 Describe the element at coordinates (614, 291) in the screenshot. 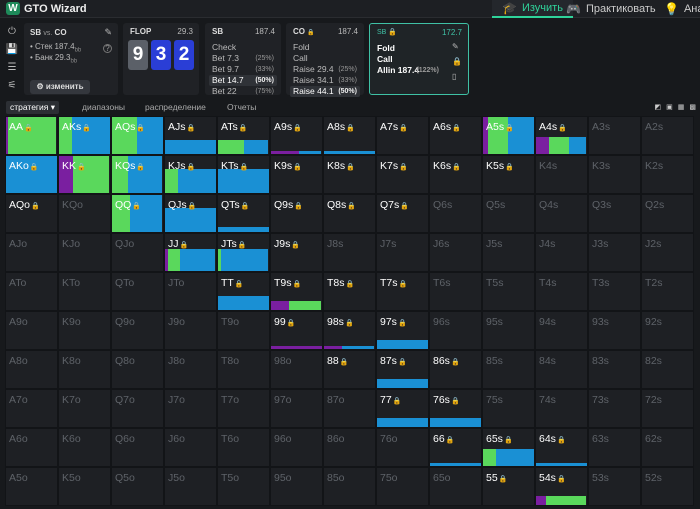

I see `hand-cell-T3s: T3s` at that location.